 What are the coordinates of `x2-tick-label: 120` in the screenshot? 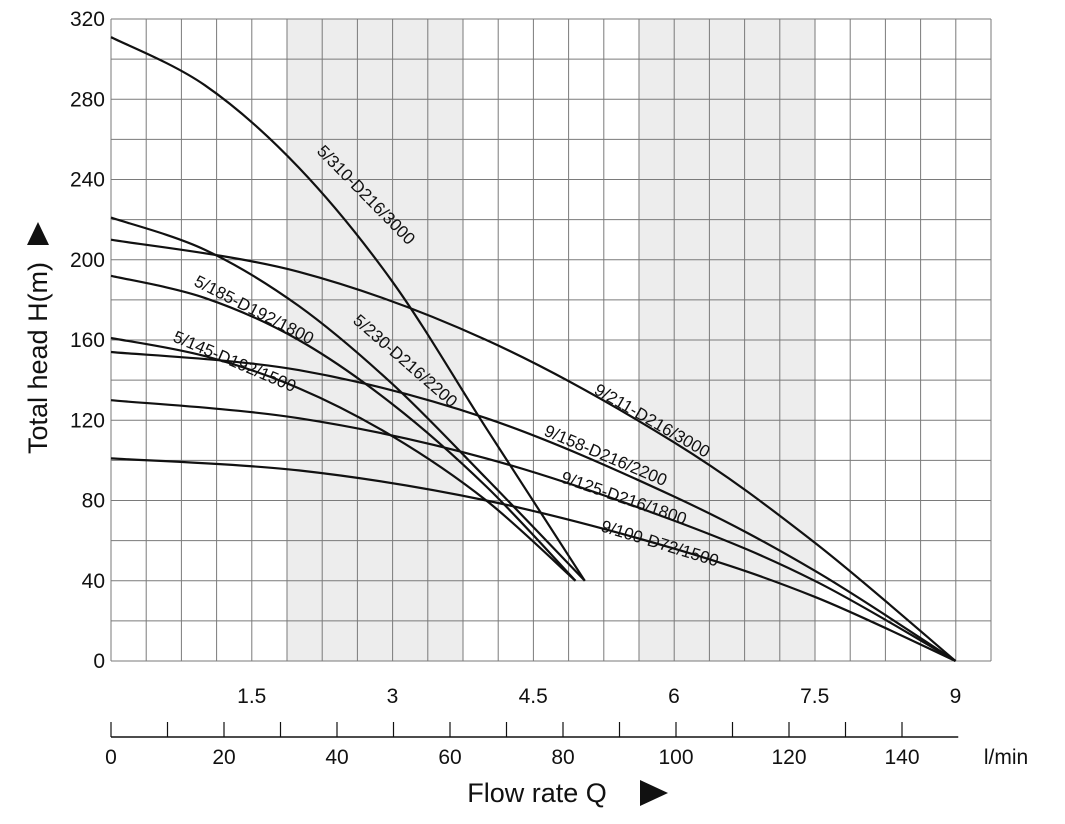 It's located at (788, 757).